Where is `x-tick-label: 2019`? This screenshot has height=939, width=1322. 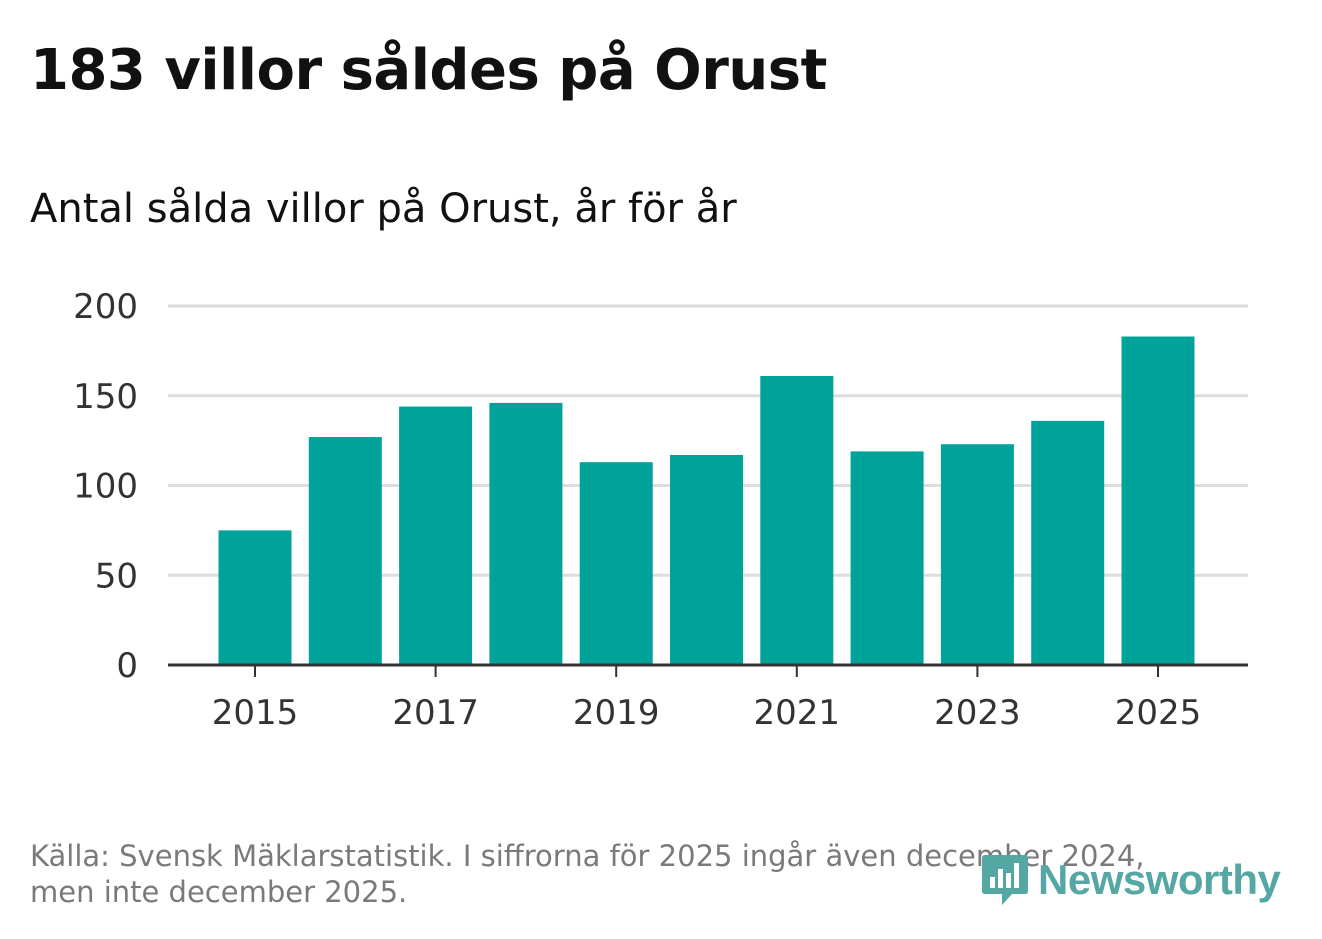 x-tick-label: 2019 is located at coordinates (616, 713).